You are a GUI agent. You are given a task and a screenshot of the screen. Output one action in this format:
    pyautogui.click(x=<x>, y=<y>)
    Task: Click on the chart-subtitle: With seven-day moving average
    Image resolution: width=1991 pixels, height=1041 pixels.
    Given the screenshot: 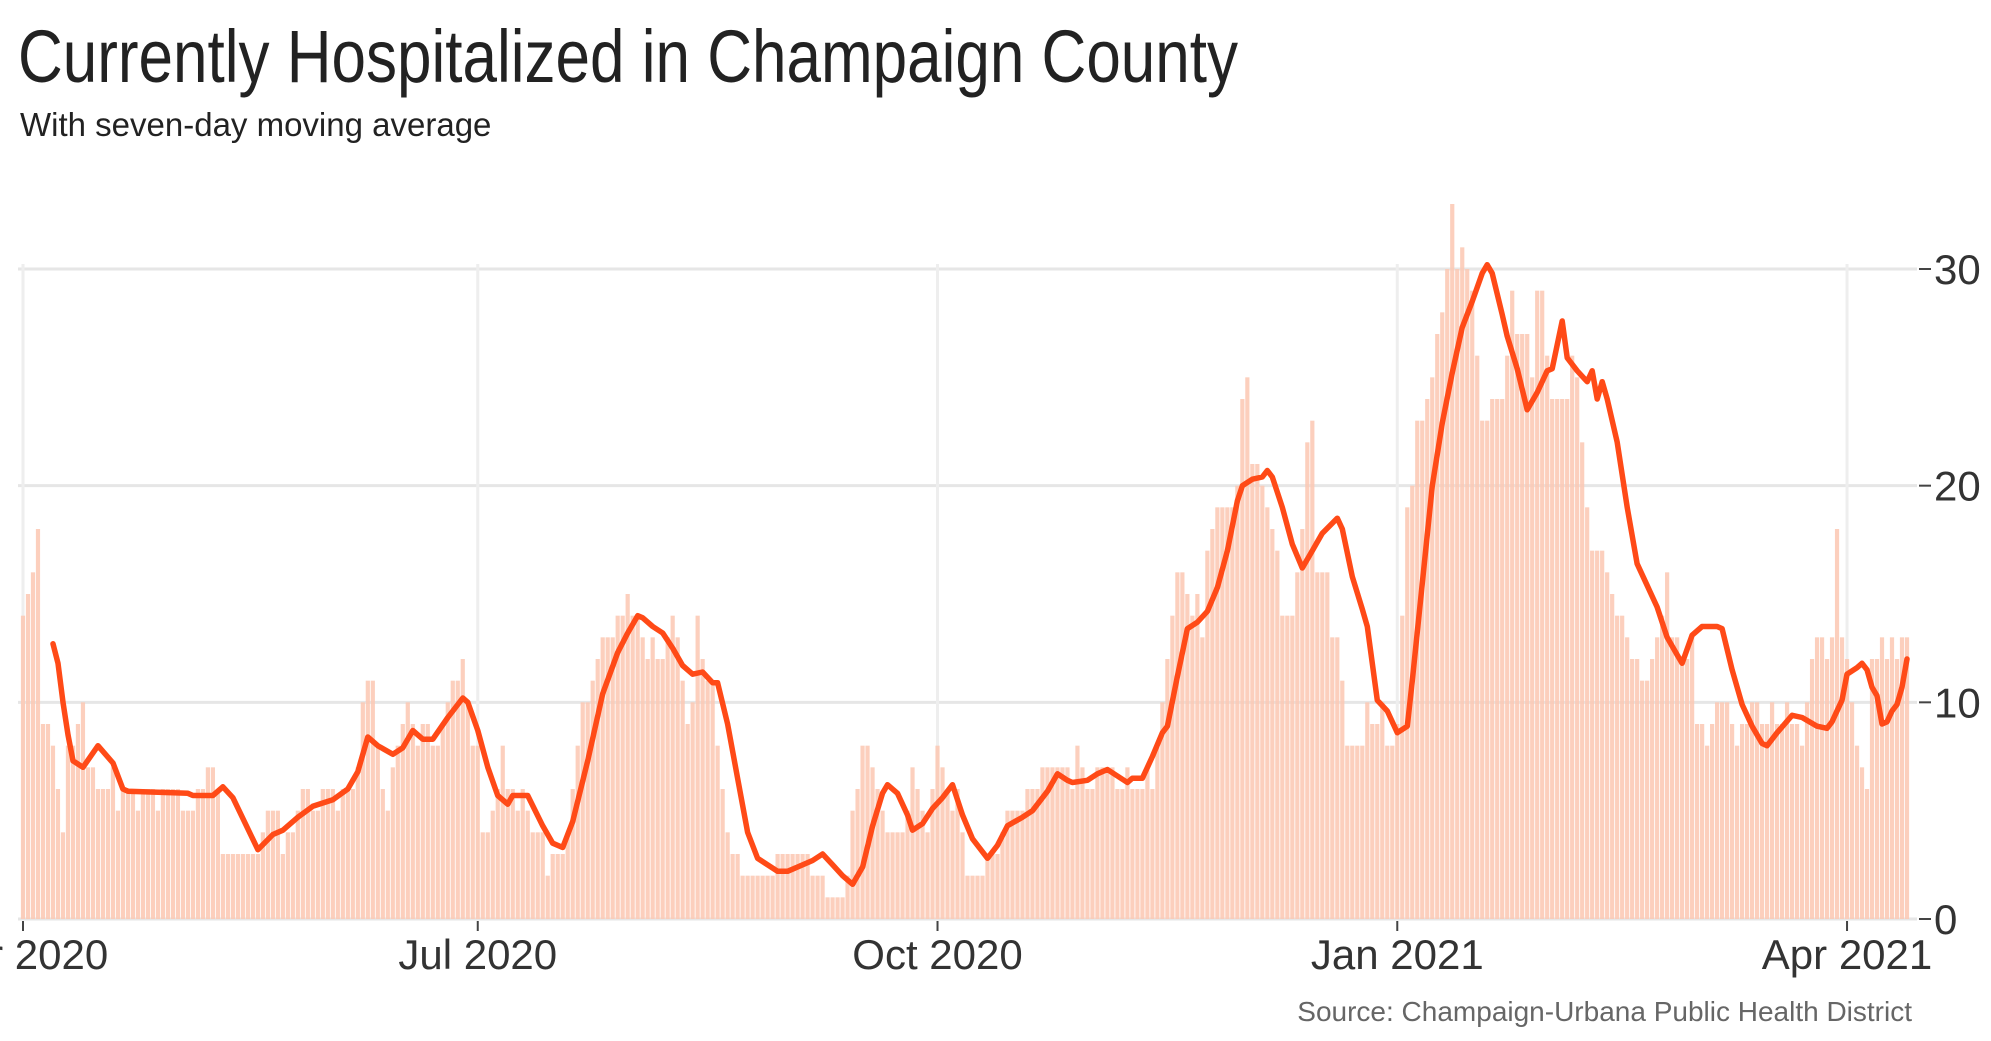 What is the action you would take?
    pyautogui.click(x=255, y=124)
    